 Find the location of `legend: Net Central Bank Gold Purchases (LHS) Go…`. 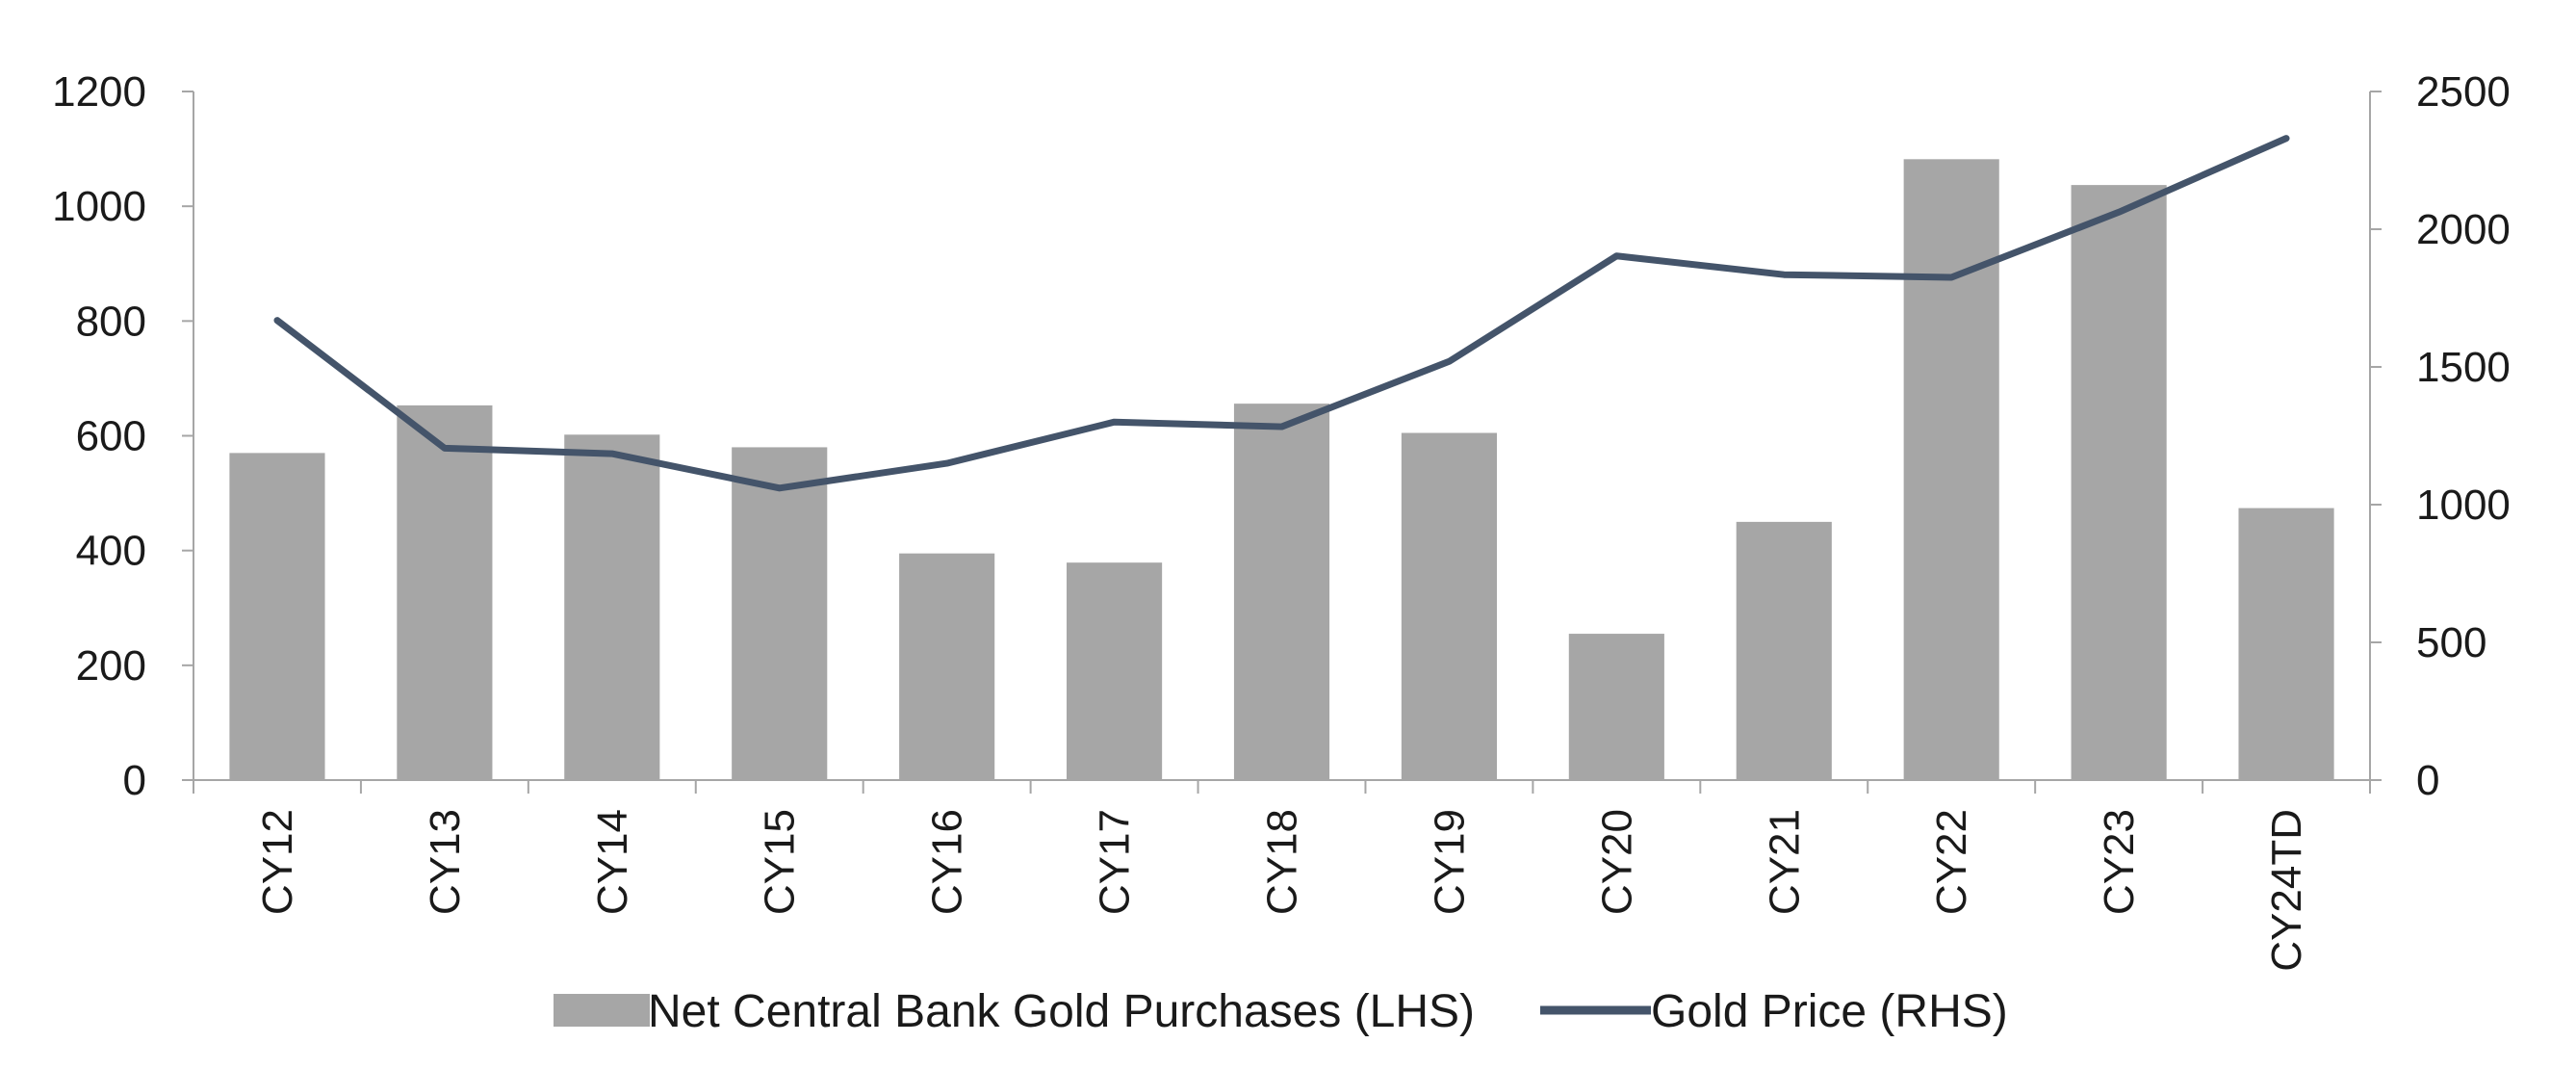

legend: Net Central Bank Gold Purchases (LHS) Go… is located at coordinates (1281, 1011).